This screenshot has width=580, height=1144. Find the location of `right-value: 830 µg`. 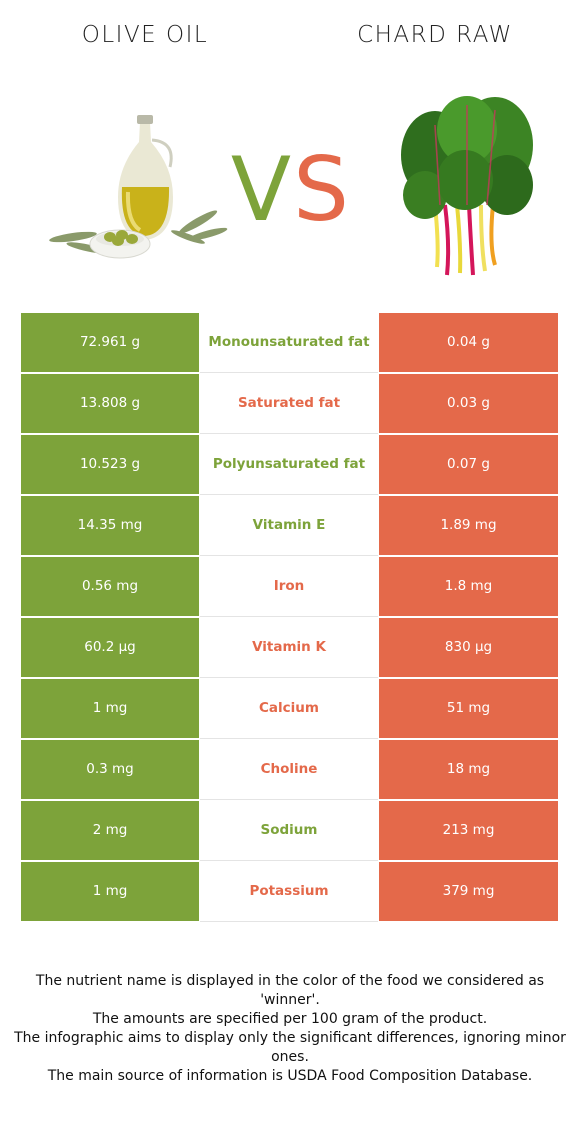

right-value: 830 µg is located at coordinates (468, 647).